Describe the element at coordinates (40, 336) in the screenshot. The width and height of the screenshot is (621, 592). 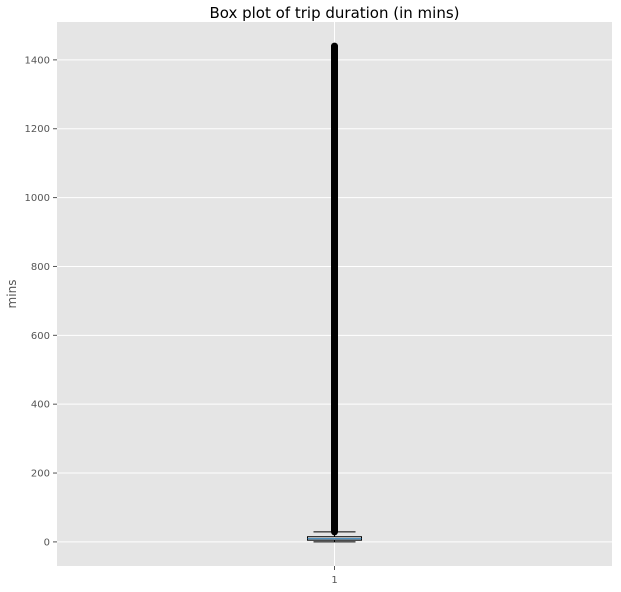
I see `y-tick-label: 600` at that location.